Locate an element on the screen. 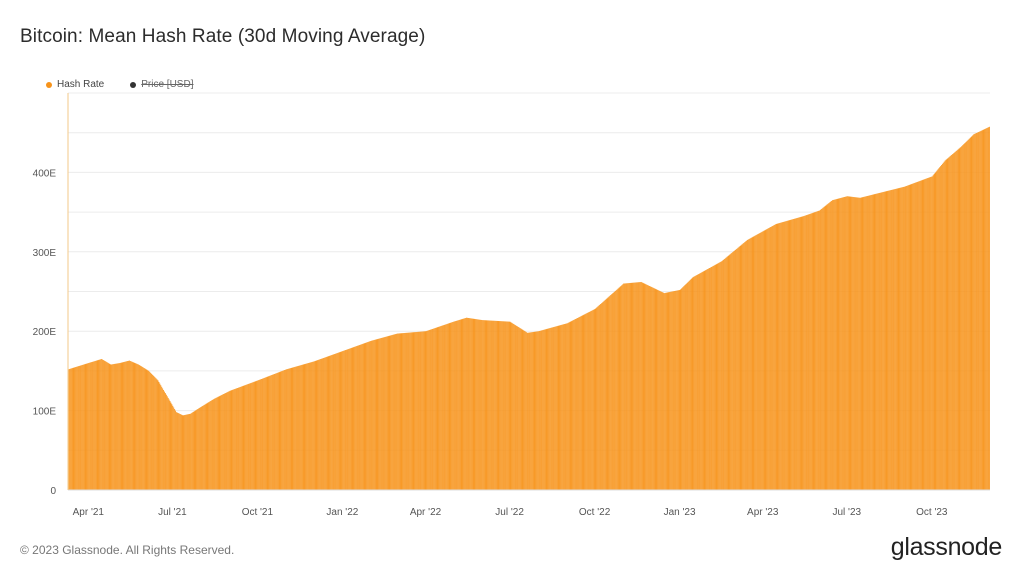 Image resolution: width=1024 pixels, height=576 pixels. legend-item-price: Price [USD] is located at coordinates (161, 84).